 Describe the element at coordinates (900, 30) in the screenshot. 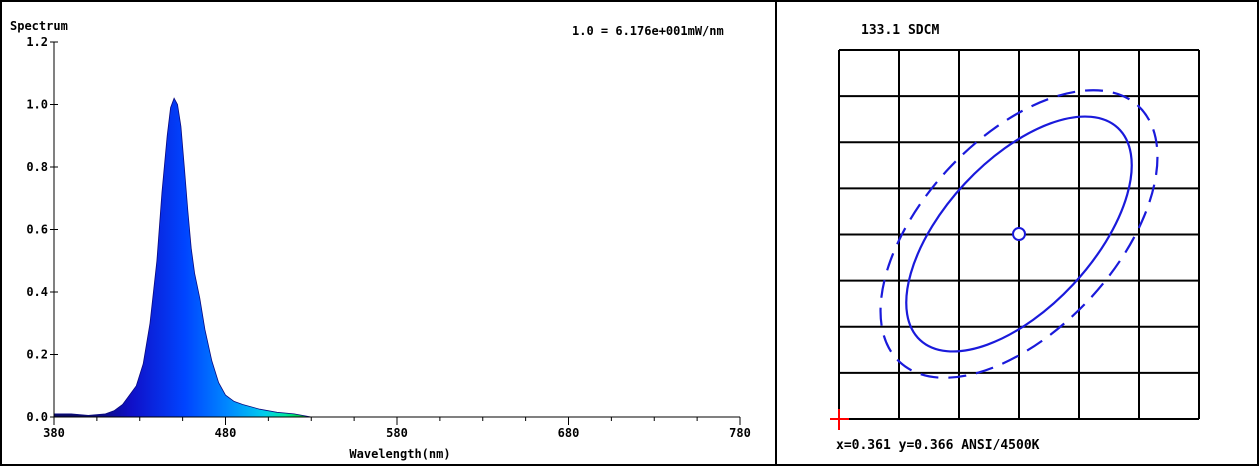

I see `sdcm-title: 133.1 SDCM` at that location.